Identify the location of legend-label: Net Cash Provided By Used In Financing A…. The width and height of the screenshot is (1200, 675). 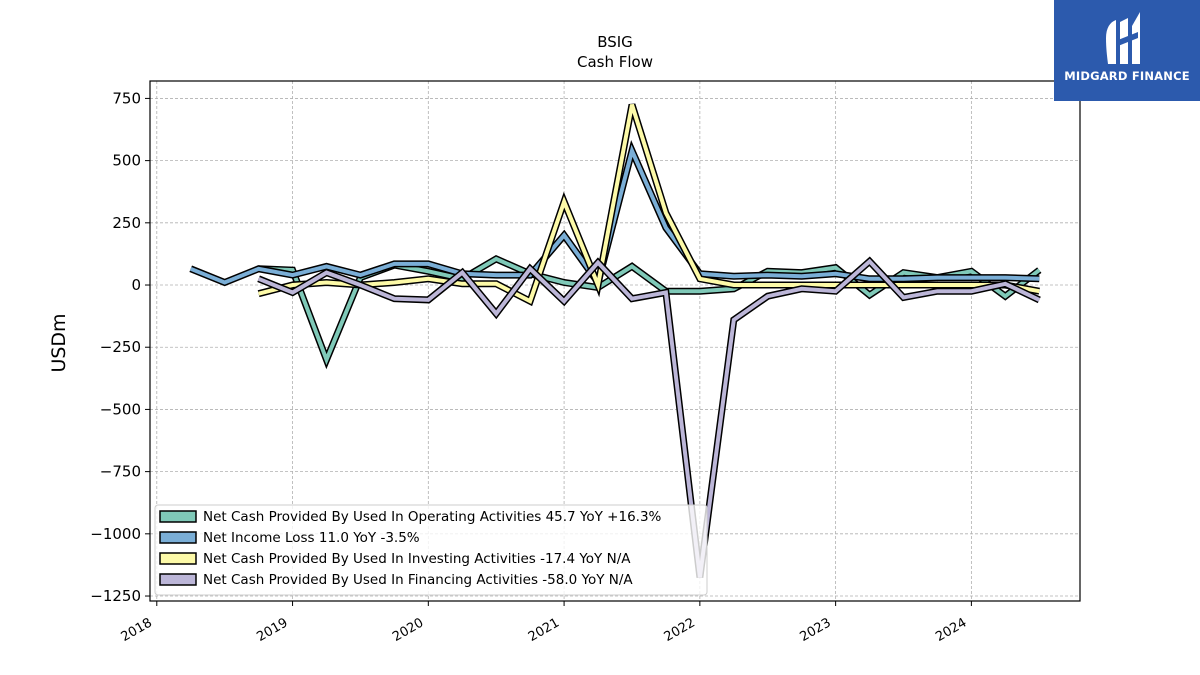
(418, 580).